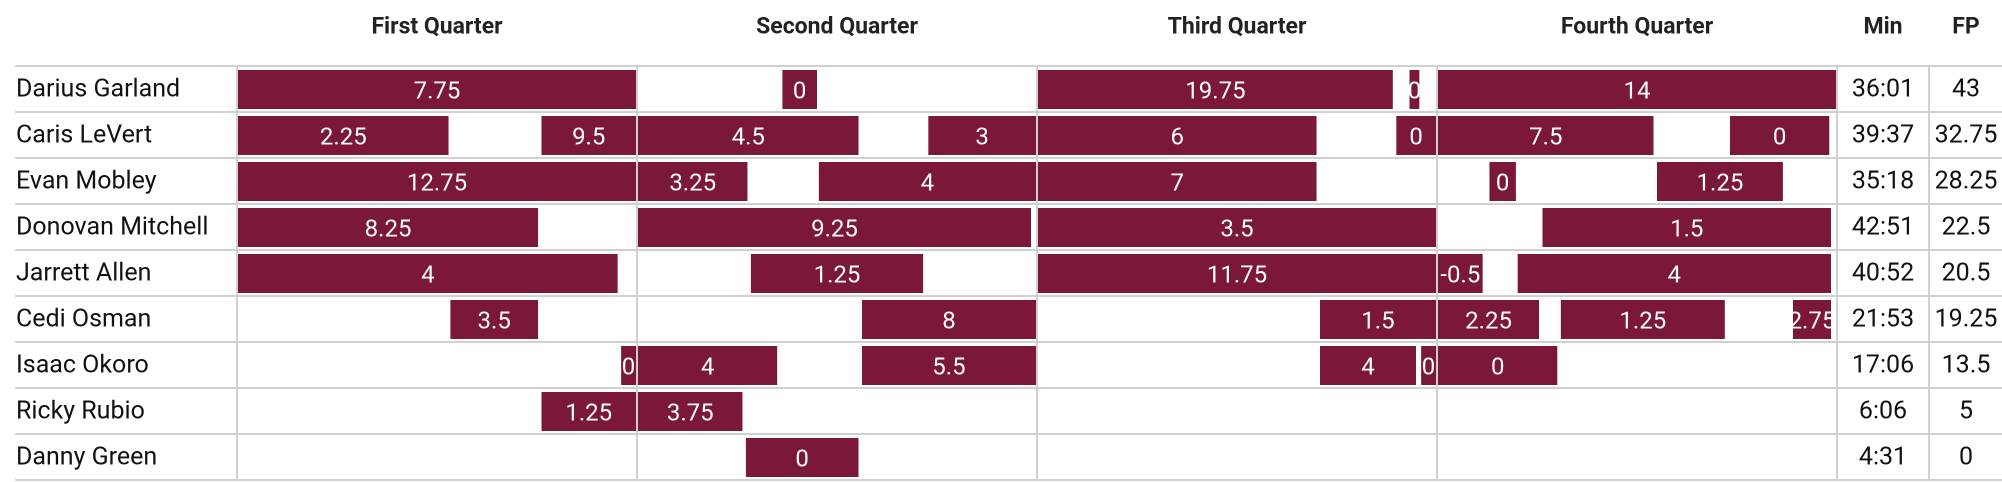 This screenshot has height=482, width=2002. What do you see at coordinates (1883, 411) in the screenshot?
I see `minutes: 6:06` at bounding box center [1883, 411].